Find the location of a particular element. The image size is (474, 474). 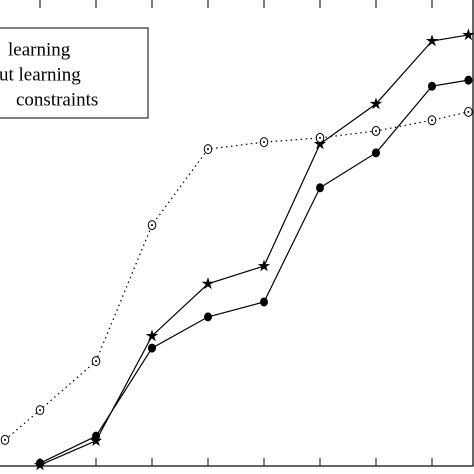

legend-box is located at coordinates (74, 73).